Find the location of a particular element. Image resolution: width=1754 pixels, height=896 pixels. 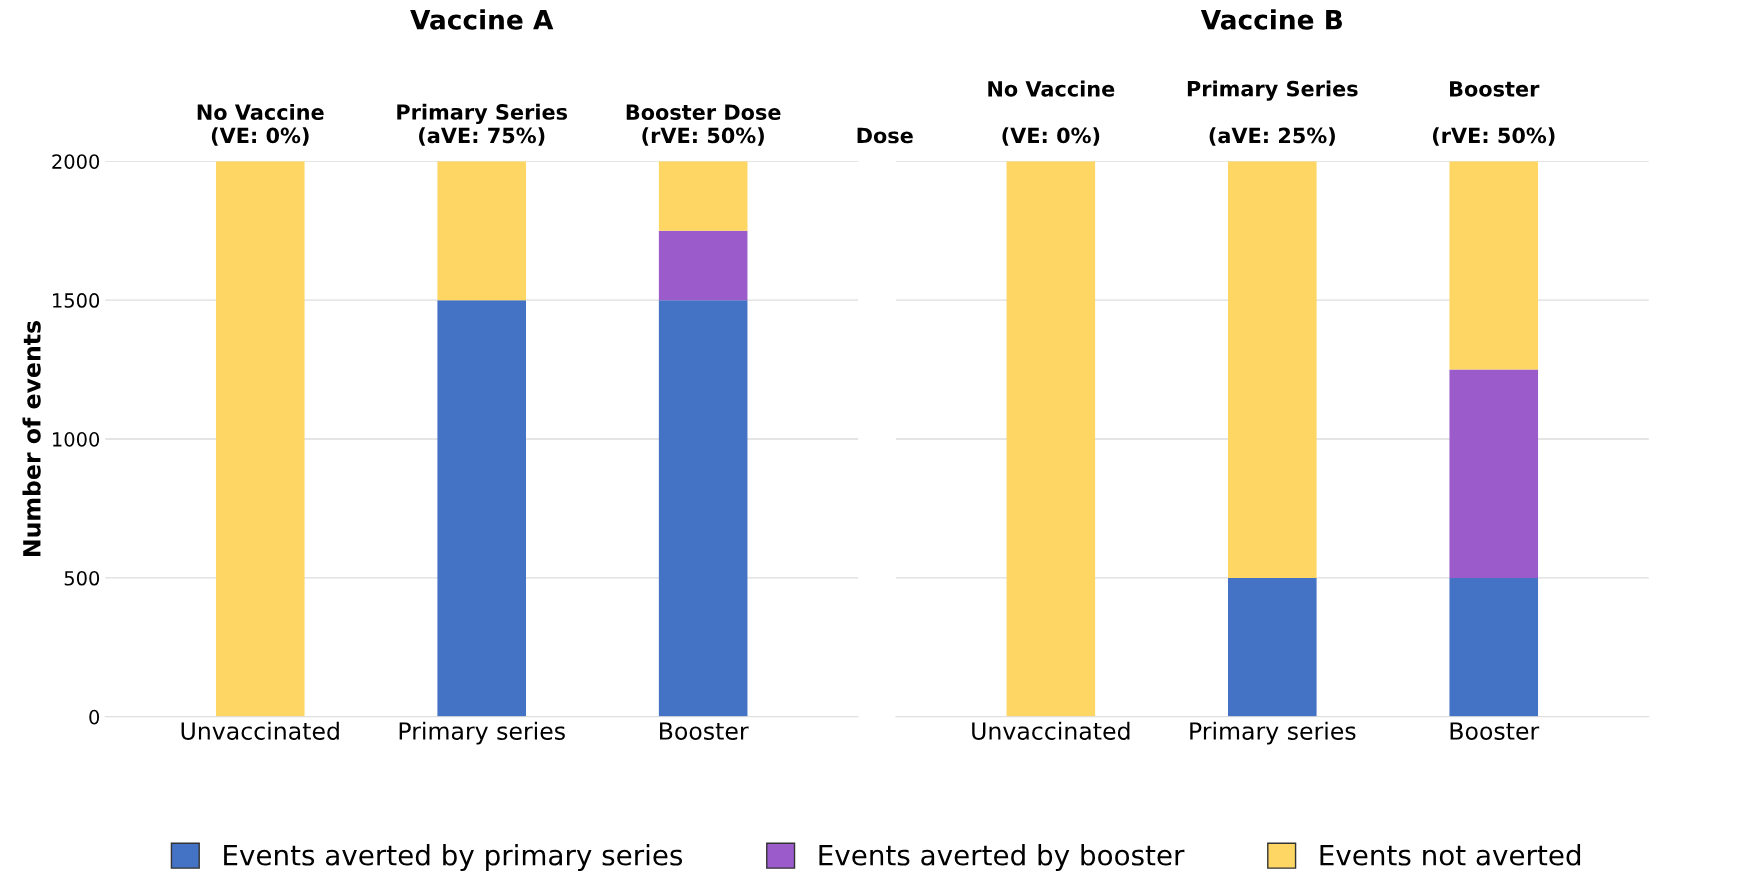

text: Primary Series (aVE: 75%) is located at coordinates (482, 124).